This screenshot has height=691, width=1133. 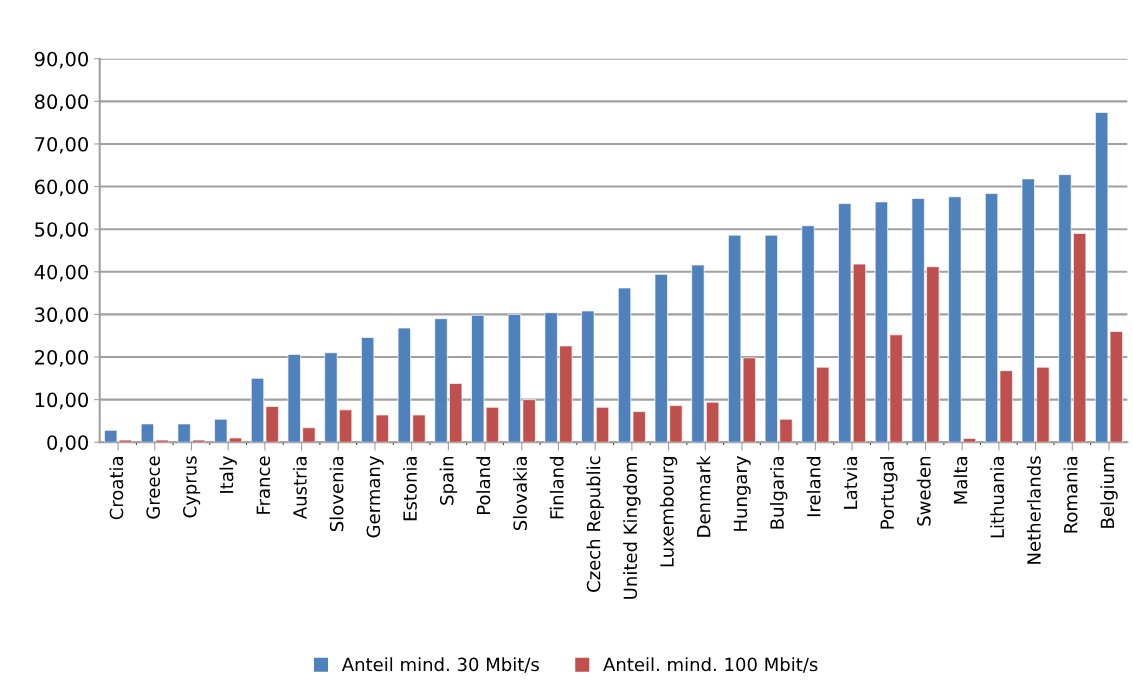 I want to click on x-tick-label: United Kingdom, so click(x=632, y=527).